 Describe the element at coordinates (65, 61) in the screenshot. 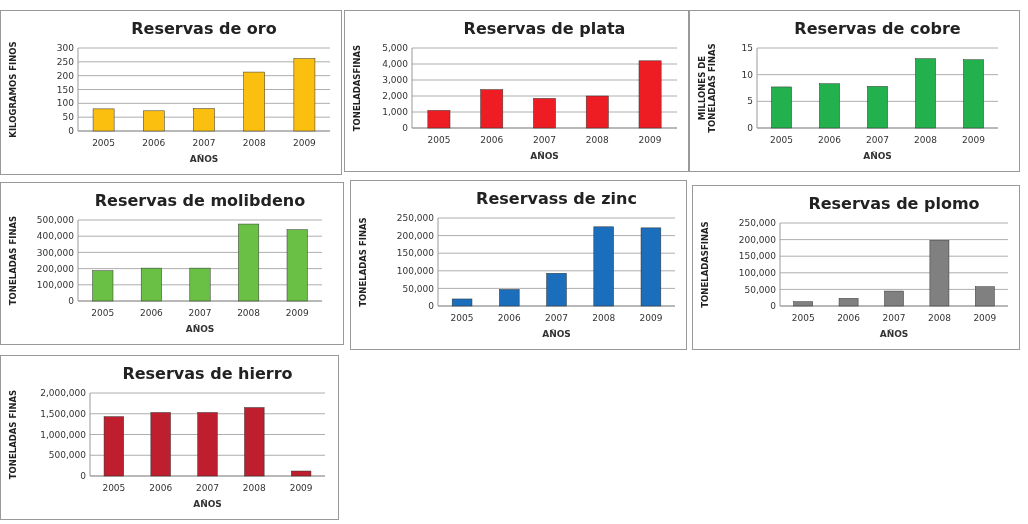

I see `y-tick-label: 250` at that location.